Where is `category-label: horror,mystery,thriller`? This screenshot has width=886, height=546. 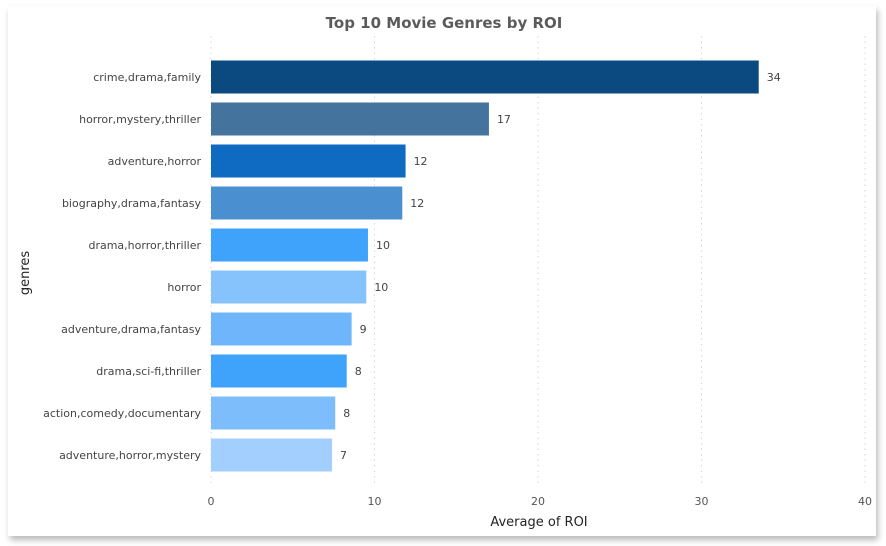 category-label: horror,mystery,thriller is located at coordinates (140, 119).